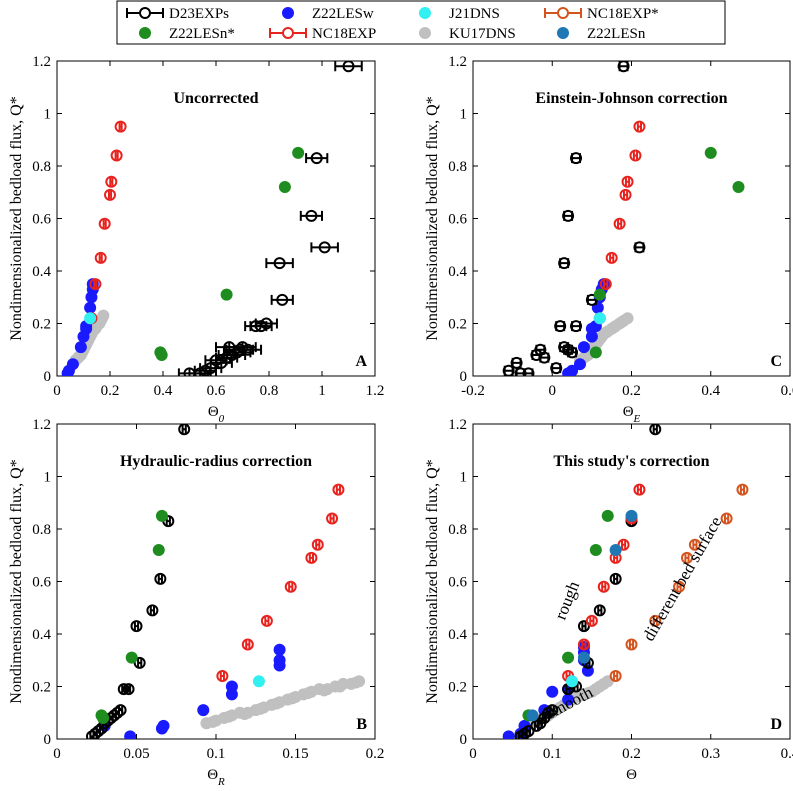 The width and height of the screenshot is (793, 791). What do you see at coordinates (679, 582) in the screenshot?
I see `series-nc18exp-star` at bounding box center [679, 582].